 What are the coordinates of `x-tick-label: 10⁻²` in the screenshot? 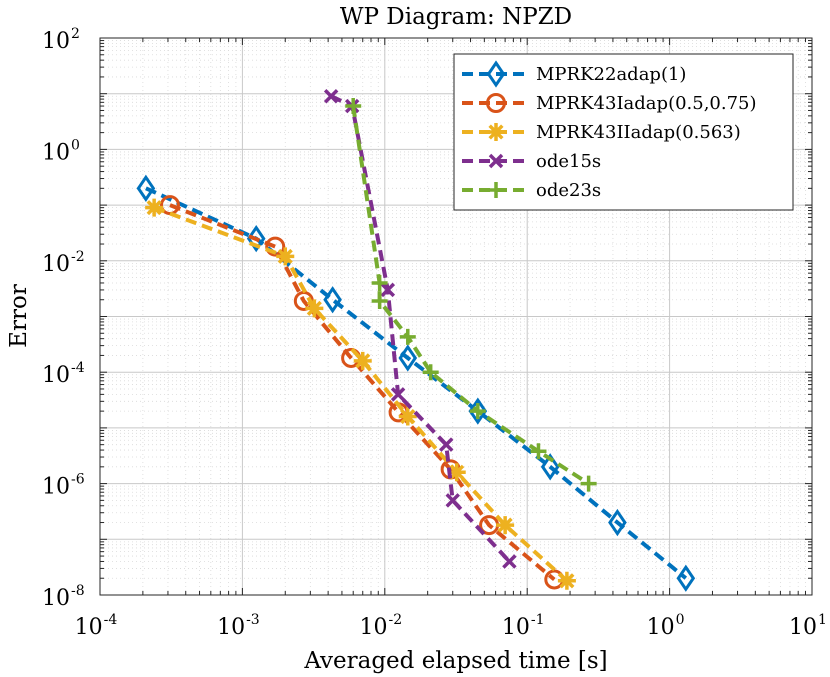 It's located at (380, 626).